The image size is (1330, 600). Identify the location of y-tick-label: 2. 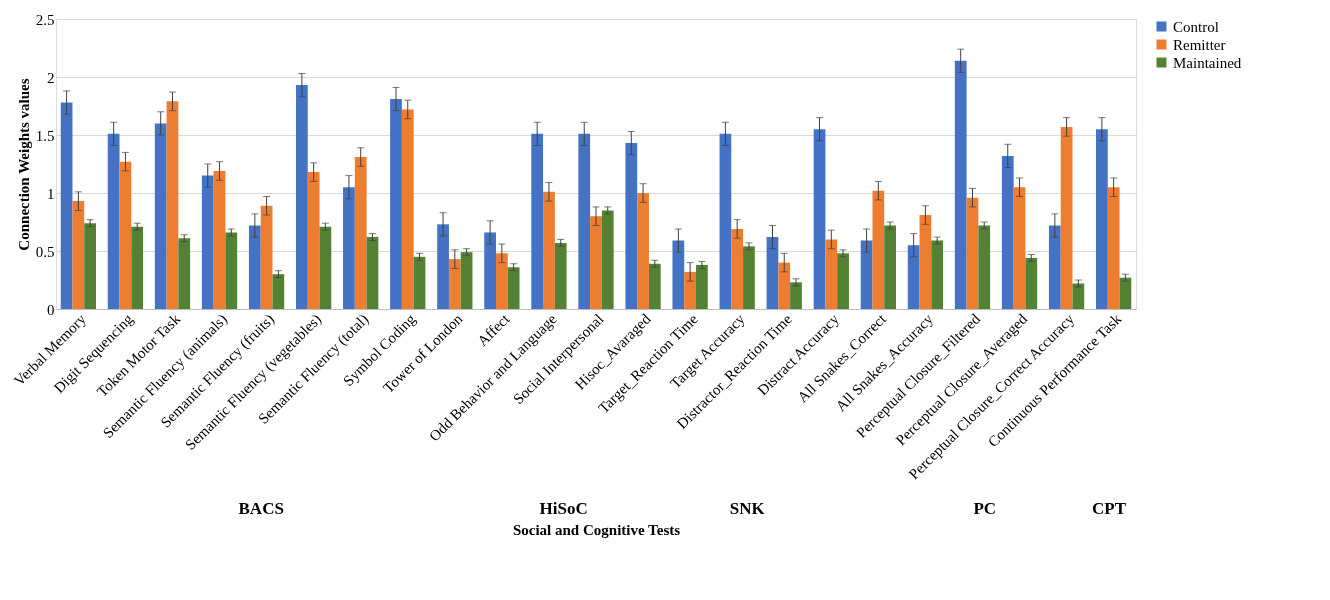
(51, 77).